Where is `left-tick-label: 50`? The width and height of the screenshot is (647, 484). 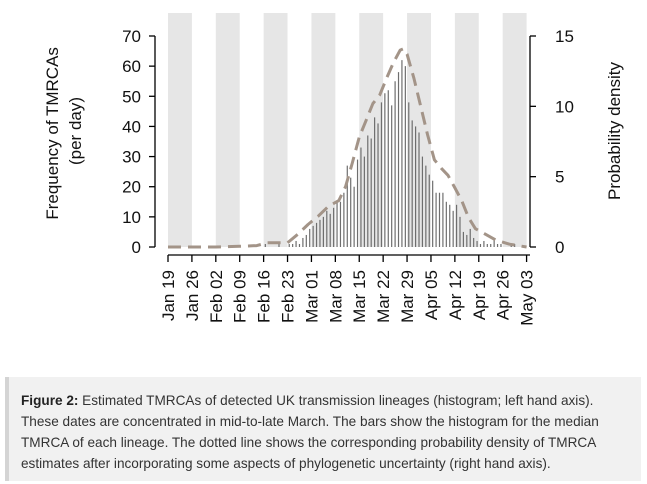
left-tick-label: 50 is located at coordinates (131, 96).